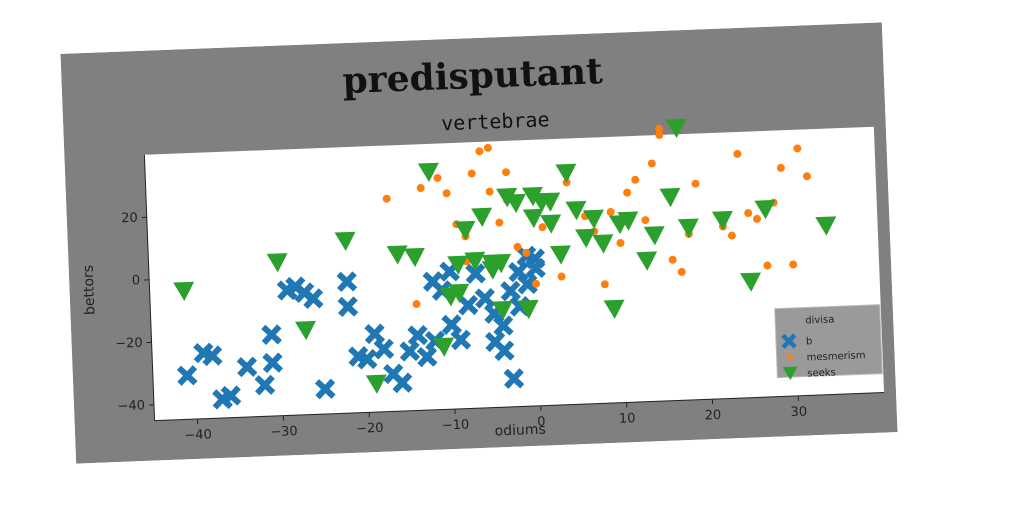 This screenshot has height=512, width=1024. Describe the element at coordinates (821, 373) in the screenshot. I see `legend-label-seeks: seeks` at that location.